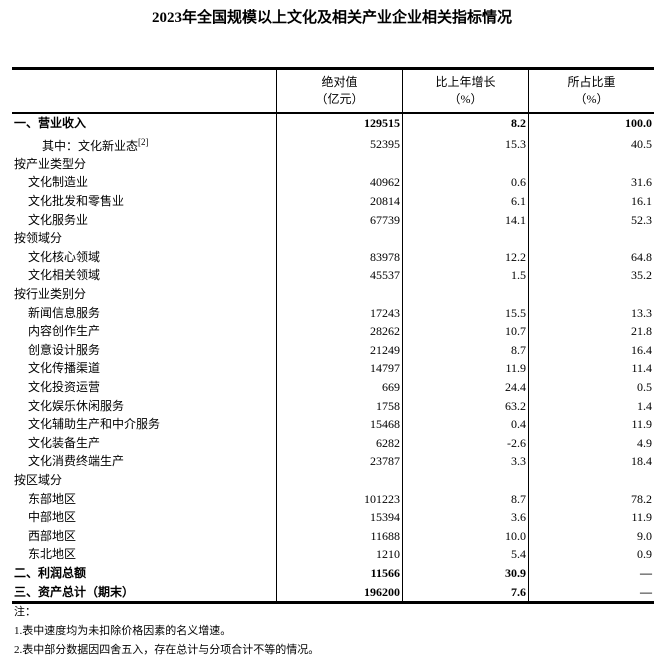  Describe the element at coordinates (465, 461) in the screenshot. I see `cell-growth: 3.3` at that location.